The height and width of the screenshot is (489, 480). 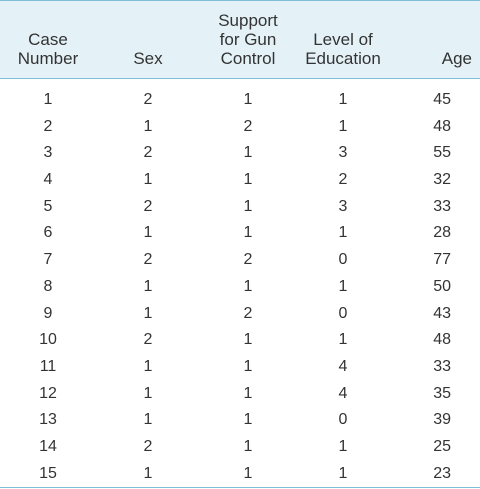 What do you see at coordinates (240, 180) in the screenshot?
I see `table-row: 4 1 1 2 32` at bounding box center [240, 180].